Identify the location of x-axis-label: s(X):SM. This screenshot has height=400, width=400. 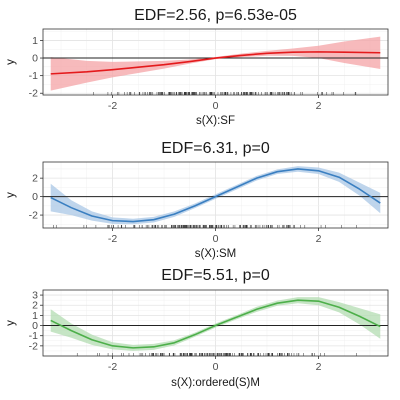
(216, 254).